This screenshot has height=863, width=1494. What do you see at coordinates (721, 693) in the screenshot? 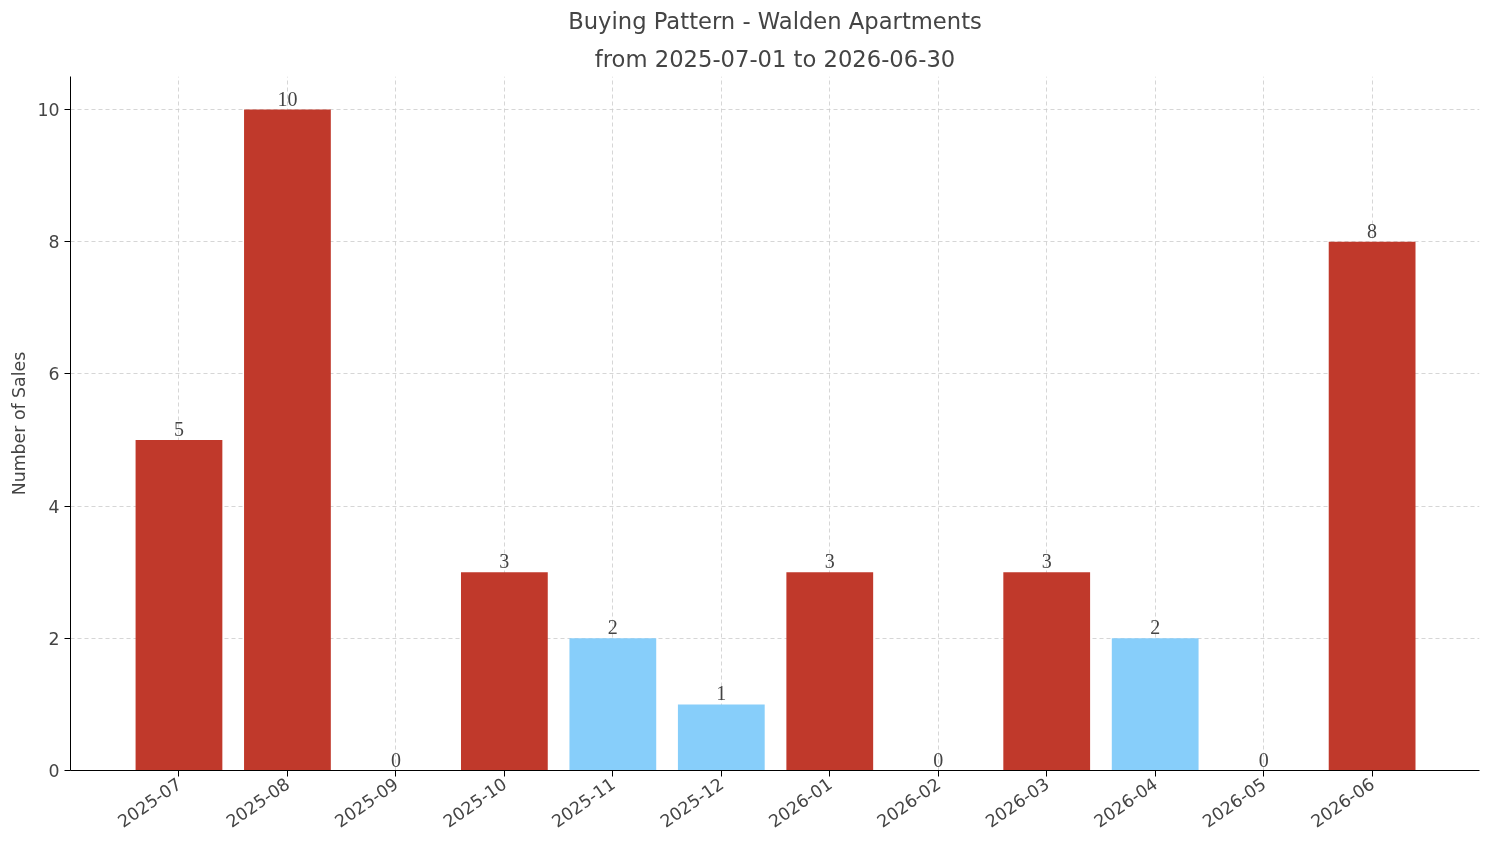
I see `data-label: 1` at bounding box center [721, 693].